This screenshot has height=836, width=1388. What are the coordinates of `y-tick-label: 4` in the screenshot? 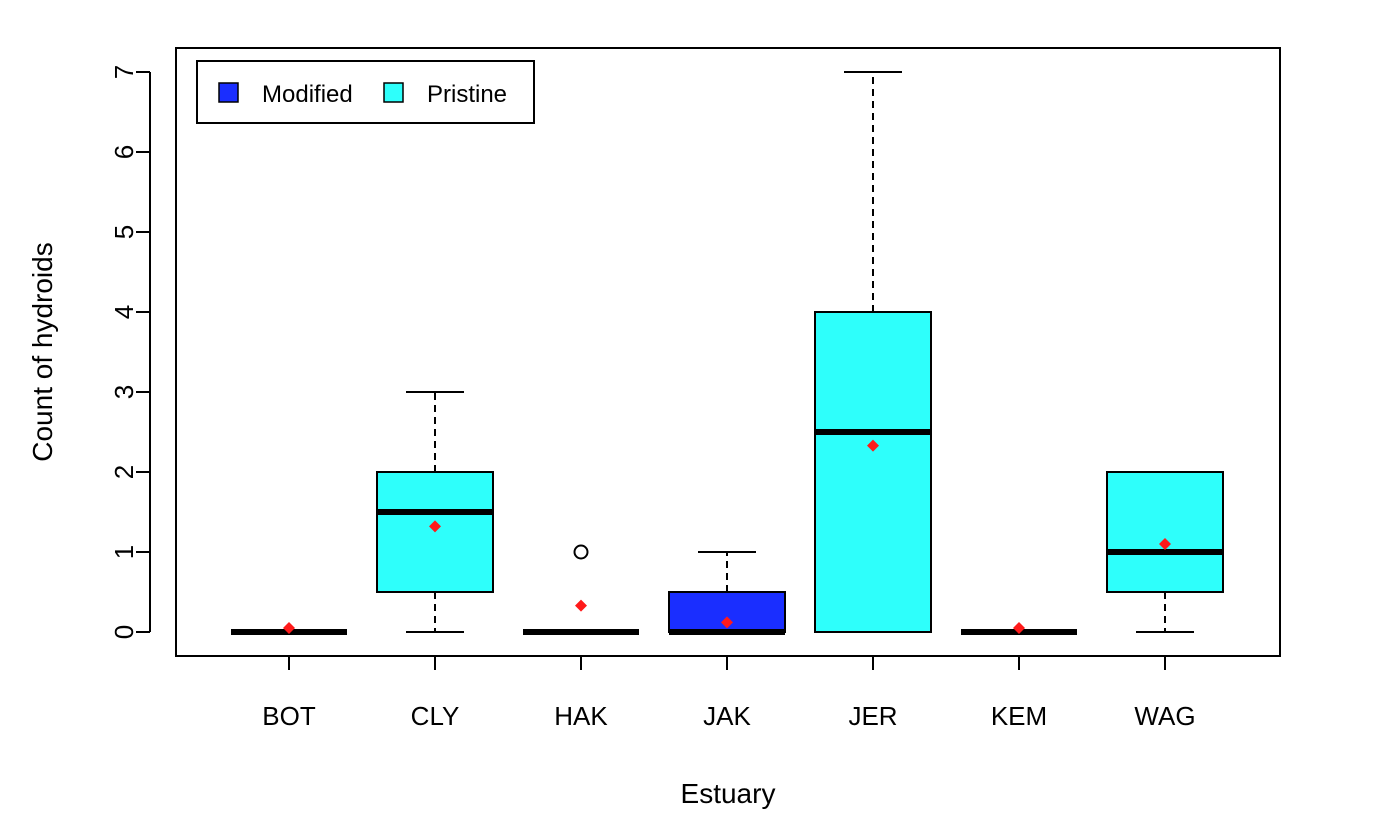 It's located at (124, 312).